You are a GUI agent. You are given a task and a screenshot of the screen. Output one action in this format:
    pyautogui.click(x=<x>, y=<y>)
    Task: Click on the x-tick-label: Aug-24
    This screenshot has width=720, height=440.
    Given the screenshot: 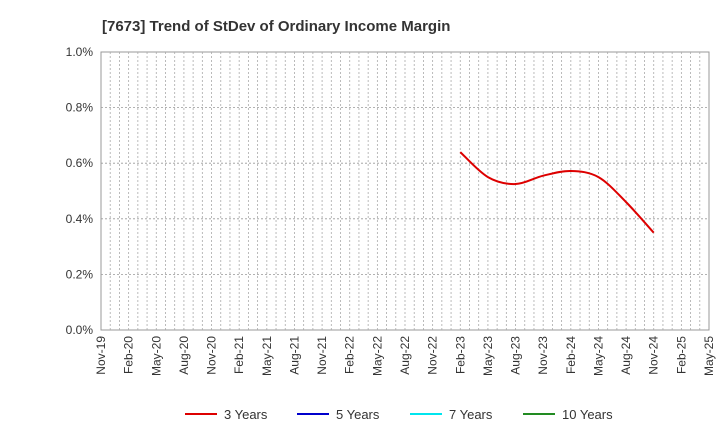 What is the action you would take?
    pyautogui.click(x=626, y=355)
    